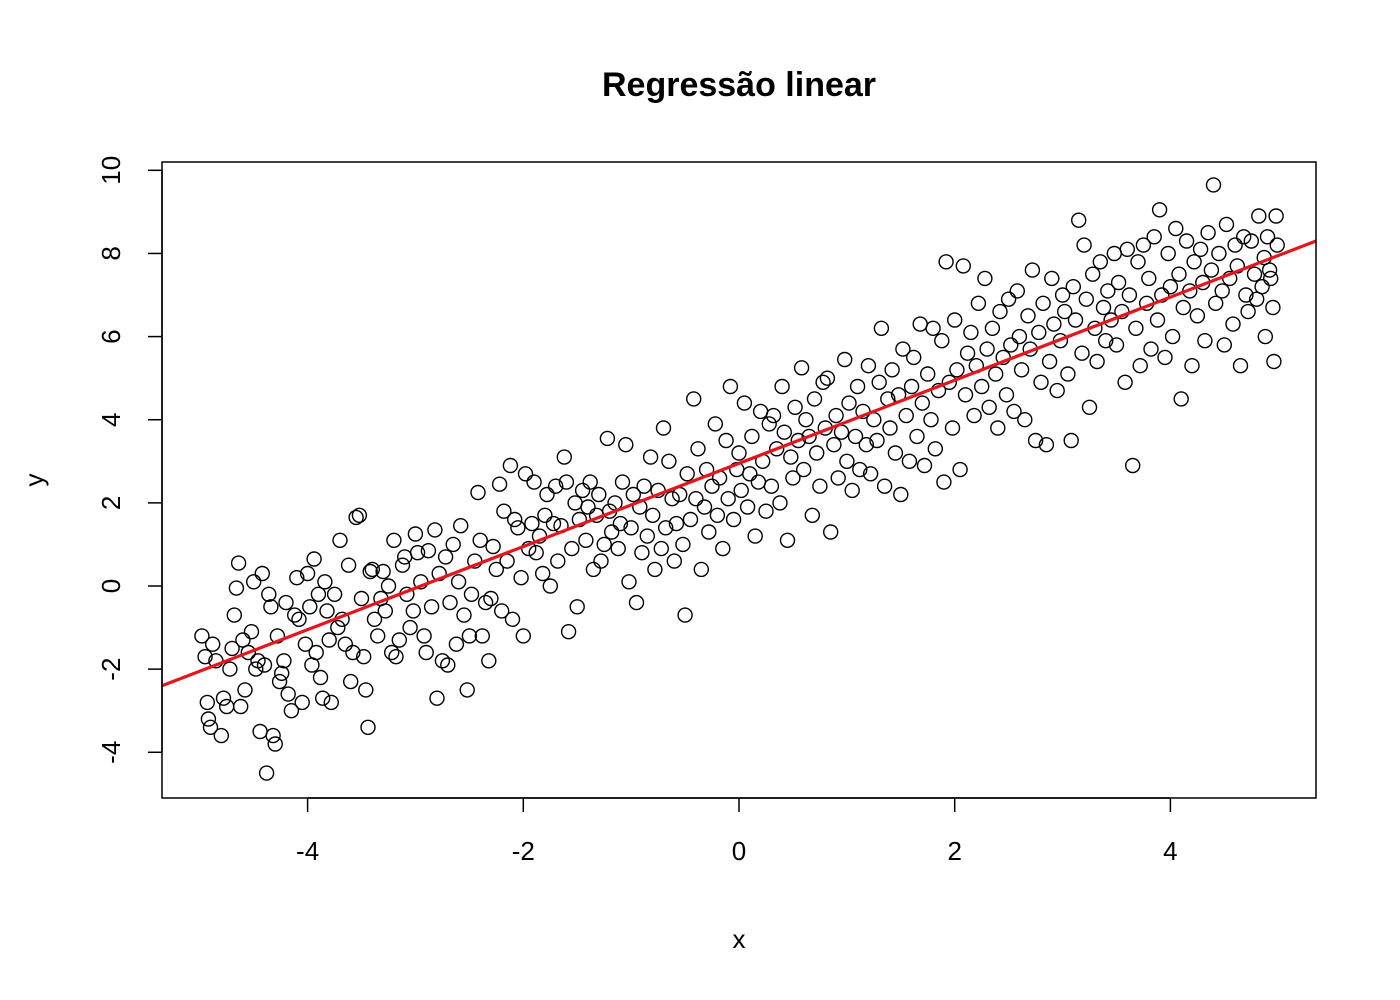 Image resolution: width=1400 pixels, height=1000 pixels. Describe the element at coordinates (111, 253) in the screenshot. I see `y-tick-label: 8` at that location.